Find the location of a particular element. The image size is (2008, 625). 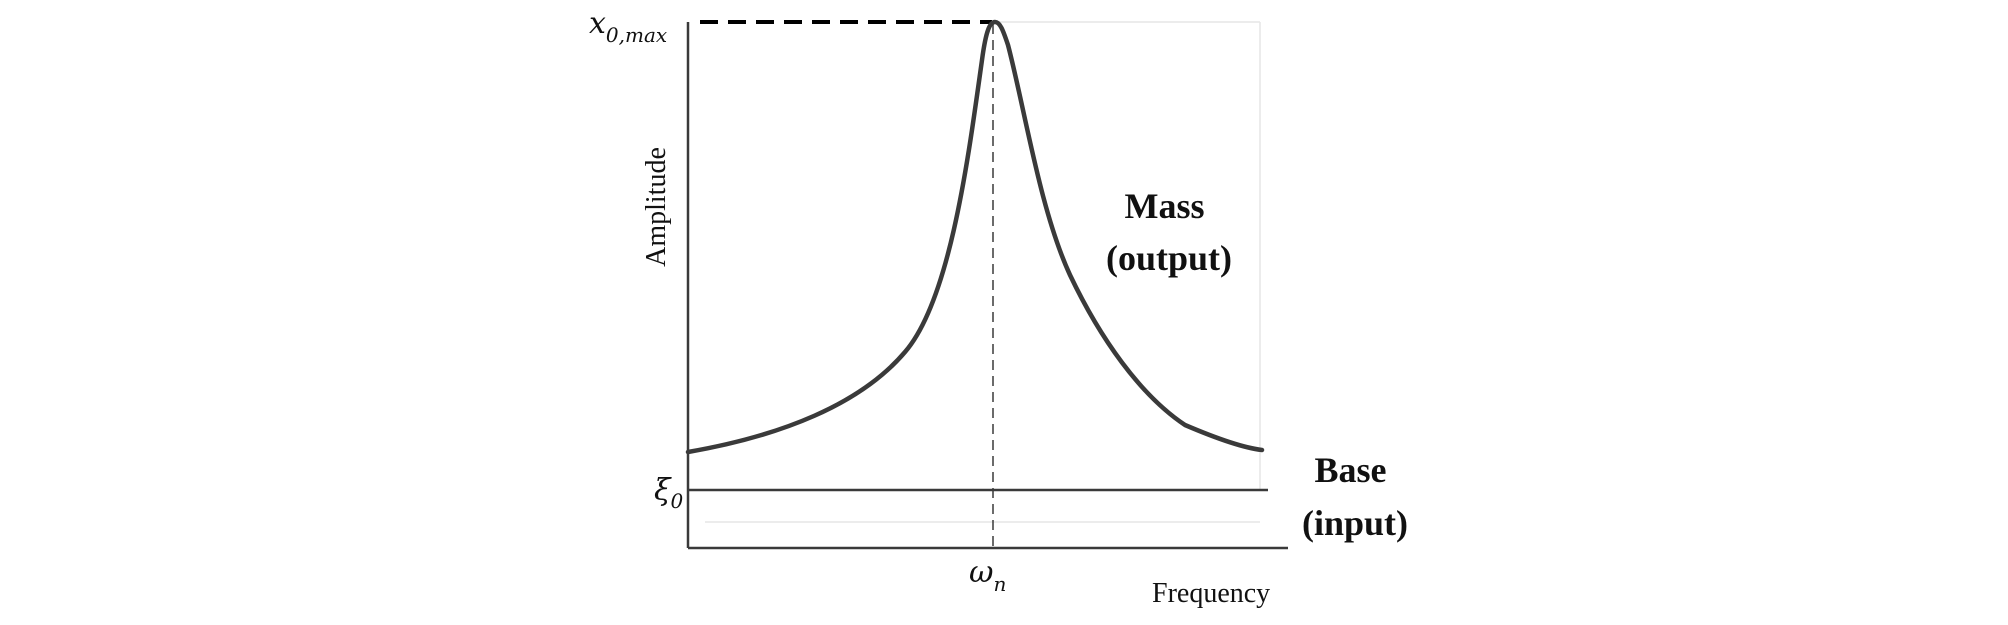

natural-frequency-symbol: ω is located at coordinates (981, 572).